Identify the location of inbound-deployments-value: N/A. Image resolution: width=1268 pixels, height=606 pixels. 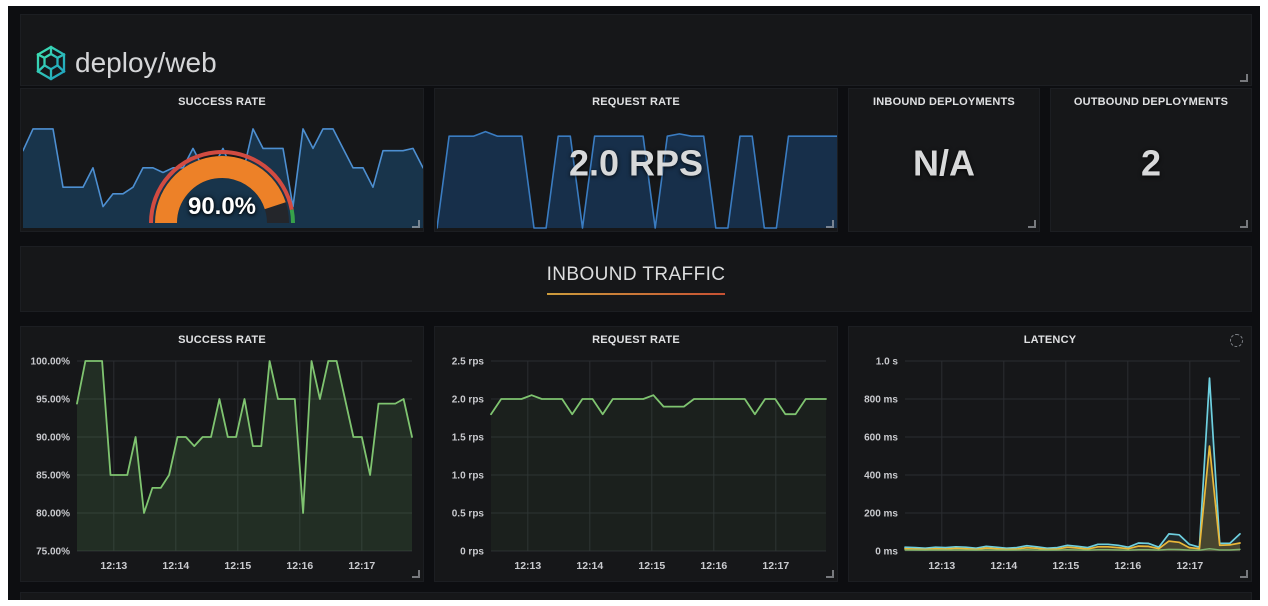
(944, 163).